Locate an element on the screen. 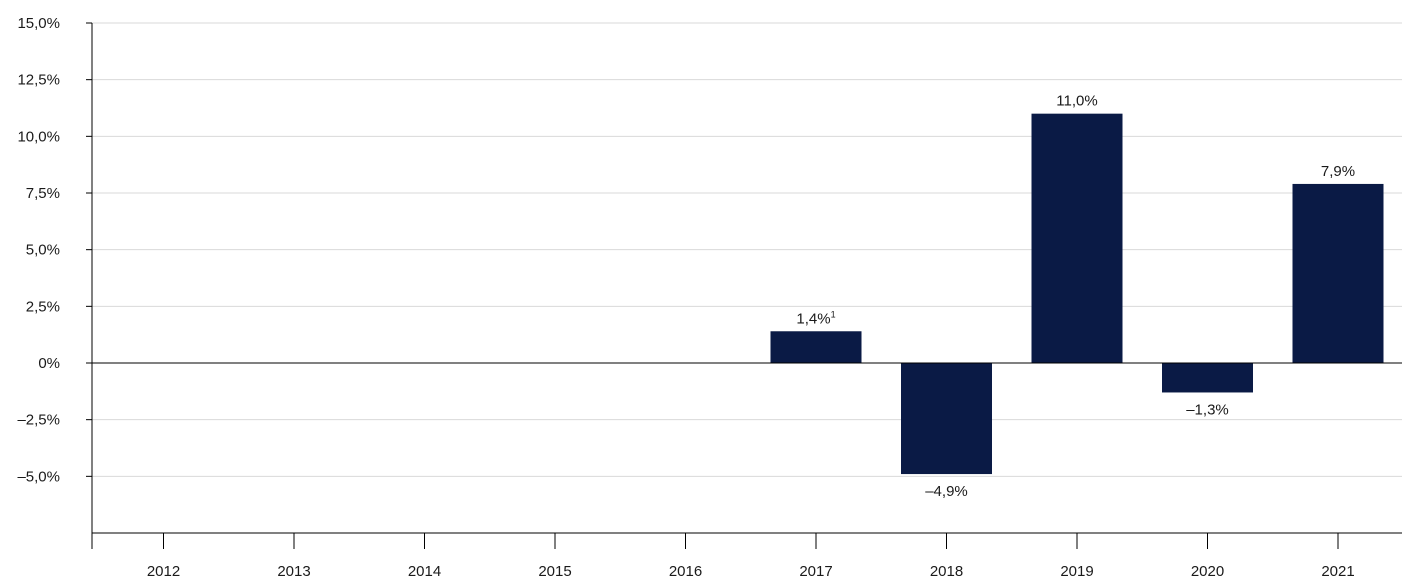 Image resolution: width=1402 pixels, height=578 pixels. x-tick-label: 2020 is located at coordinates (1207, 570).